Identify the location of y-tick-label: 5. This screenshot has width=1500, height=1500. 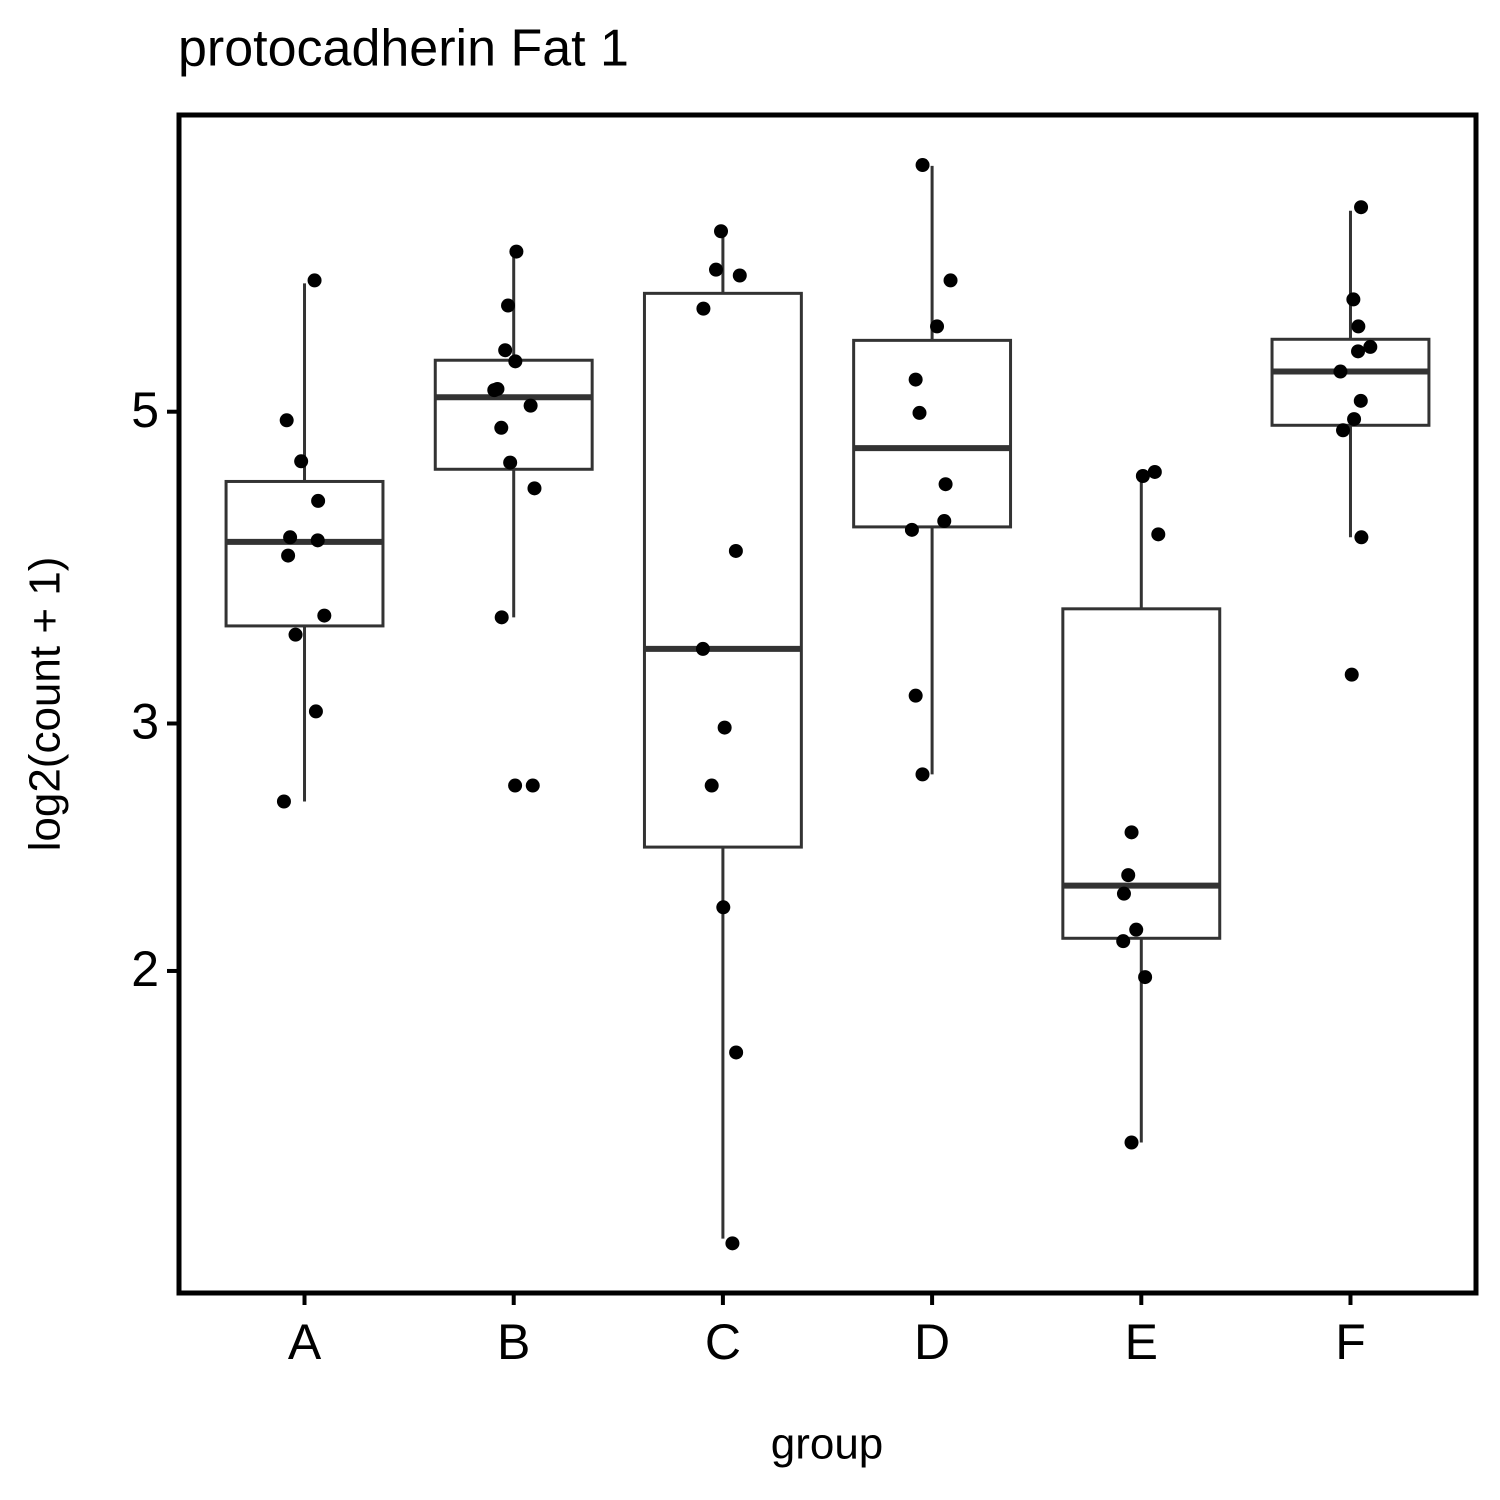
(145, 410).